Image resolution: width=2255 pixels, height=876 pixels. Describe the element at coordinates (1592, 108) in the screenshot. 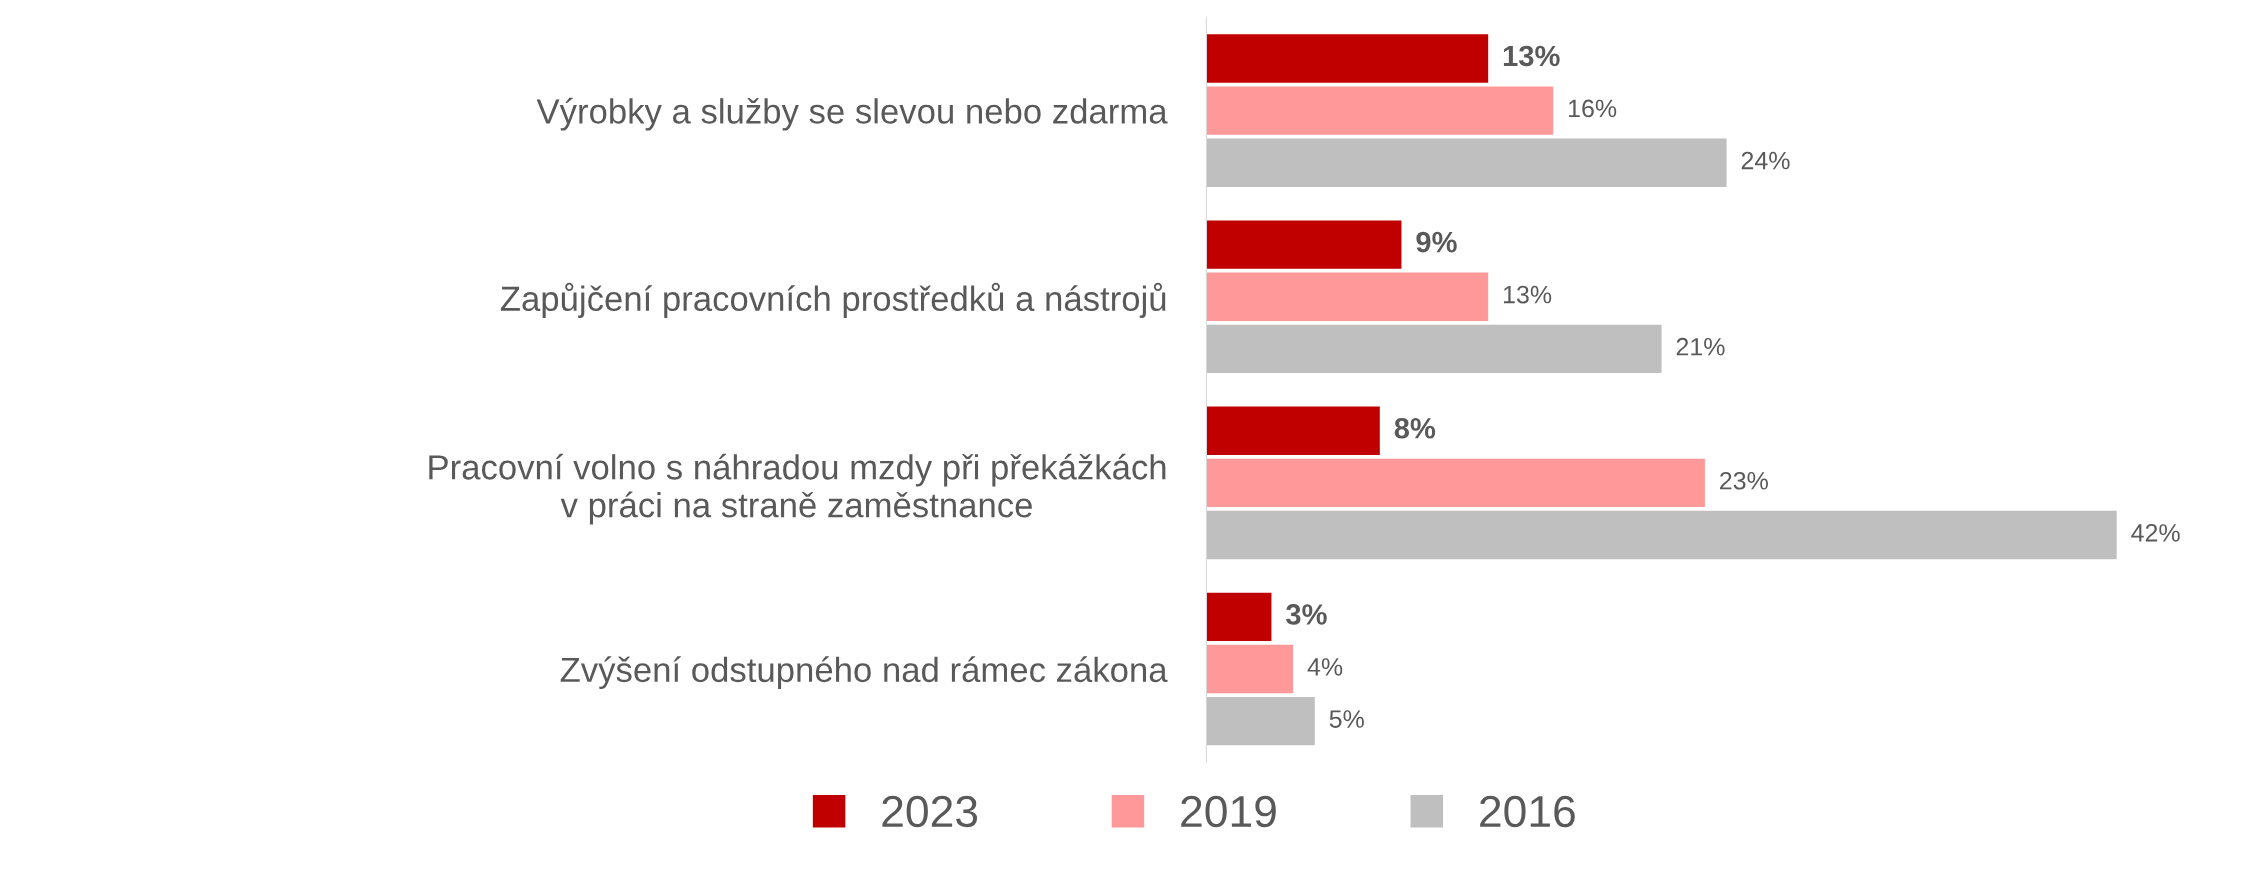

I see `data-label: 16%` at that location.